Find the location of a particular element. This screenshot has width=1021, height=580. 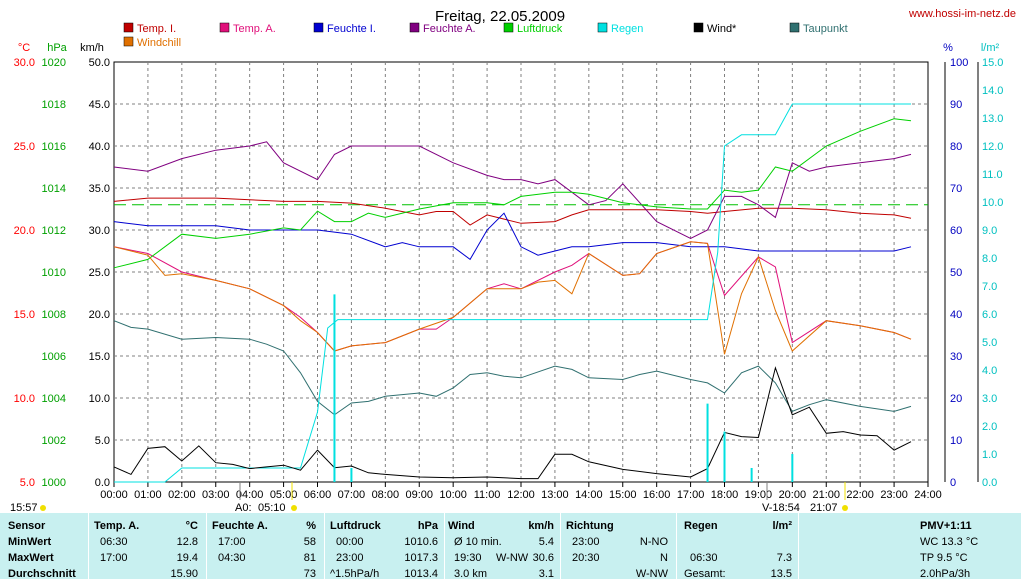

humidity-tick-label: 100 is located at coordinates (959, 63).